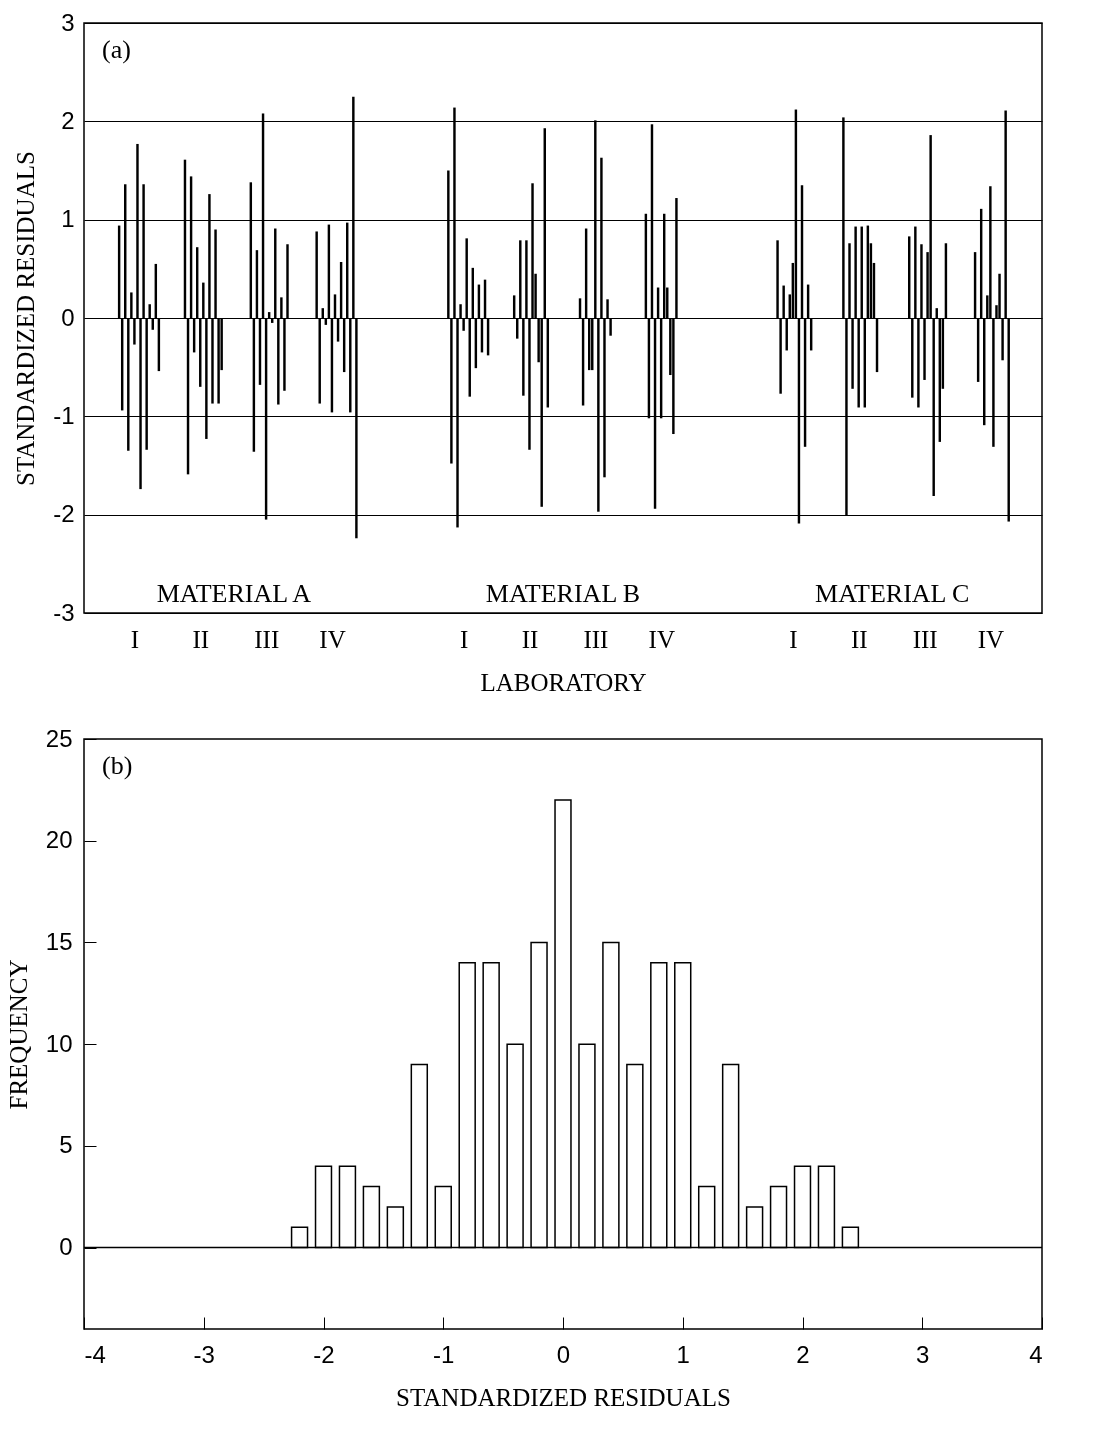 The height and width of the screenshot is (1445, 1096). I want to click on annotation: MATERIAL B, so click(563, 593).